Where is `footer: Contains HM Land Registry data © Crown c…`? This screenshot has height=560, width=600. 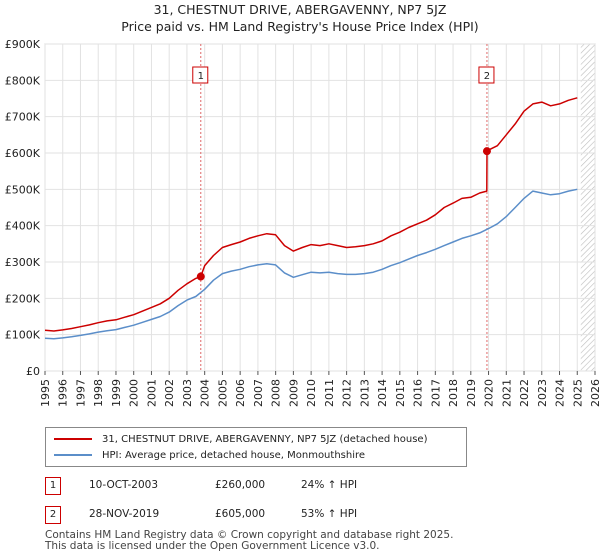
footer: Contains HM Land Registry data © Crown c… is located at coordinates (249, 541).